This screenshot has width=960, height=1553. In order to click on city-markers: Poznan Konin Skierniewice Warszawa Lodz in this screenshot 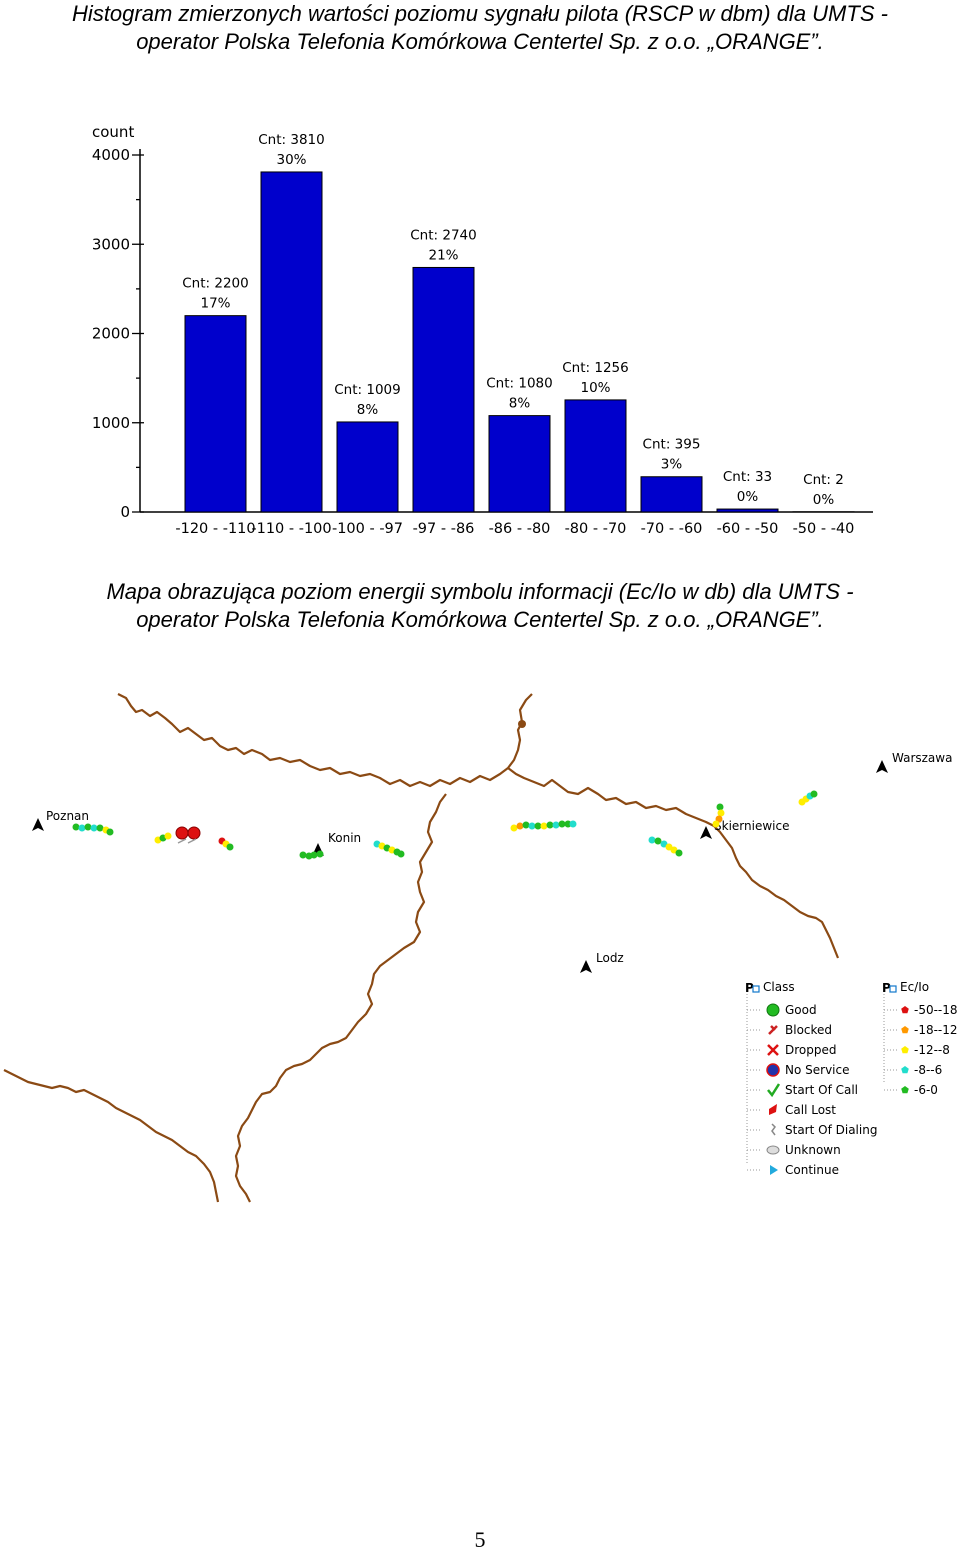, I will do `click(492, 862)`.